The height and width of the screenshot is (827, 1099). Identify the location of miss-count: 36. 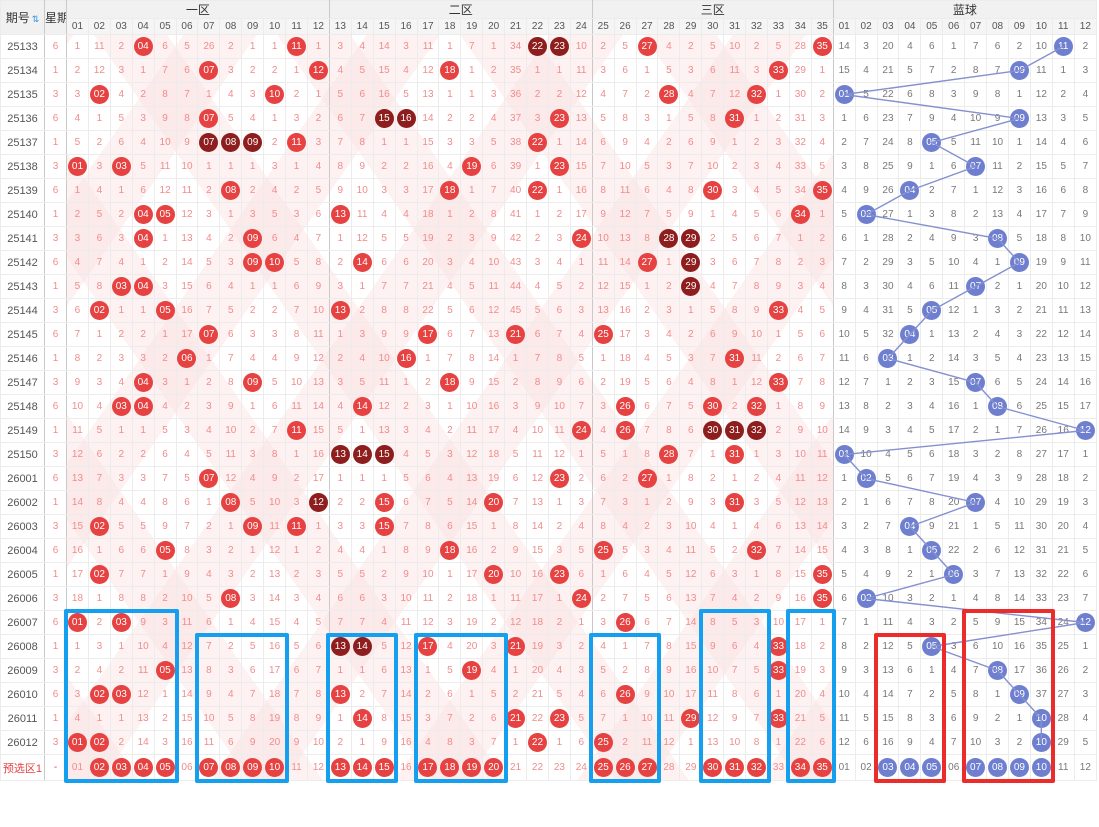
(1041, 670).